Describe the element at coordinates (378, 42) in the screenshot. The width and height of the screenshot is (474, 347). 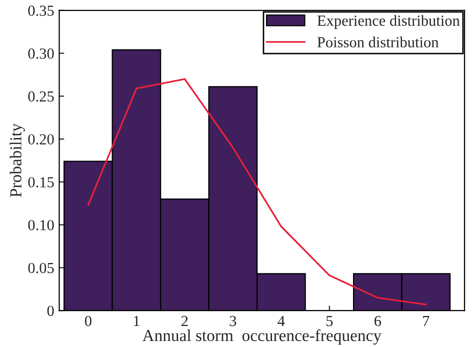
I see `legend-label: Poisson distribution` at that location.